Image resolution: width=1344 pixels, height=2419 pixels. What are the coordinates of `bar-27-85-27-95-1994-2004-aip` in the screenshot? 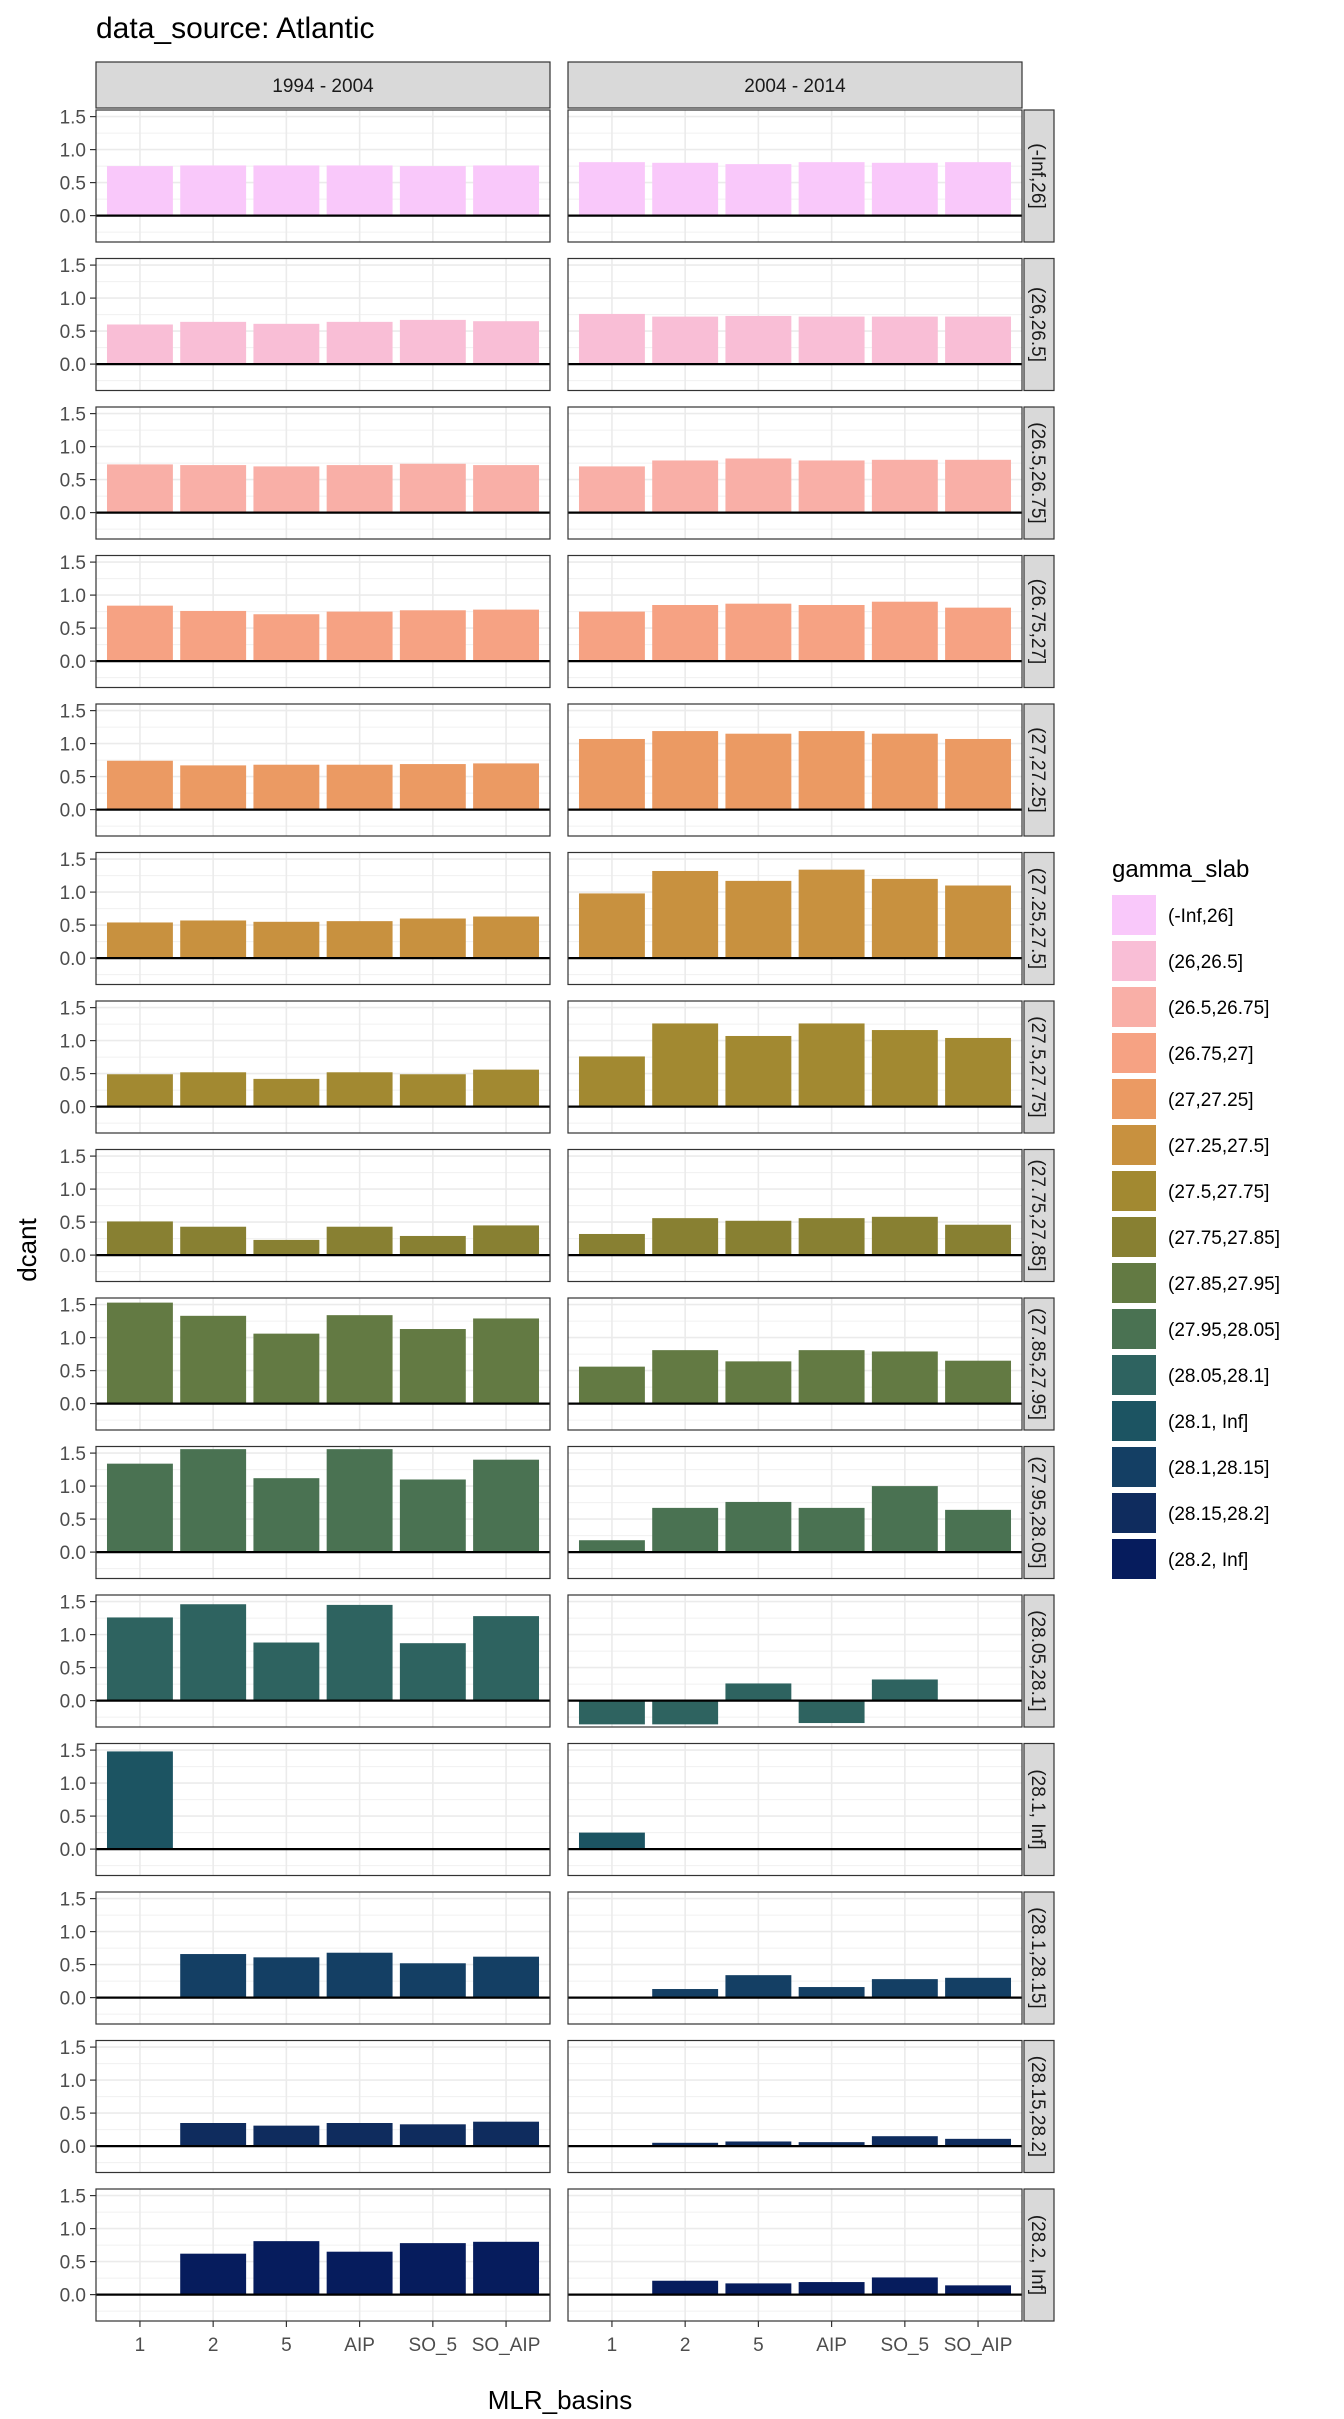 It's located at (359, 1359).